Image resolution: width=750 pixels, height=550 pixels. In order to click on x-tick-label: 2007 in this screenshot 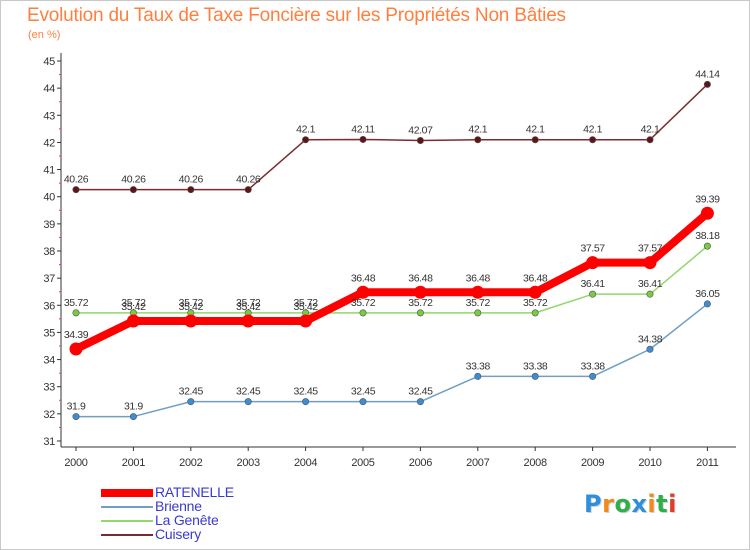, I will do `click(477, 463)`.